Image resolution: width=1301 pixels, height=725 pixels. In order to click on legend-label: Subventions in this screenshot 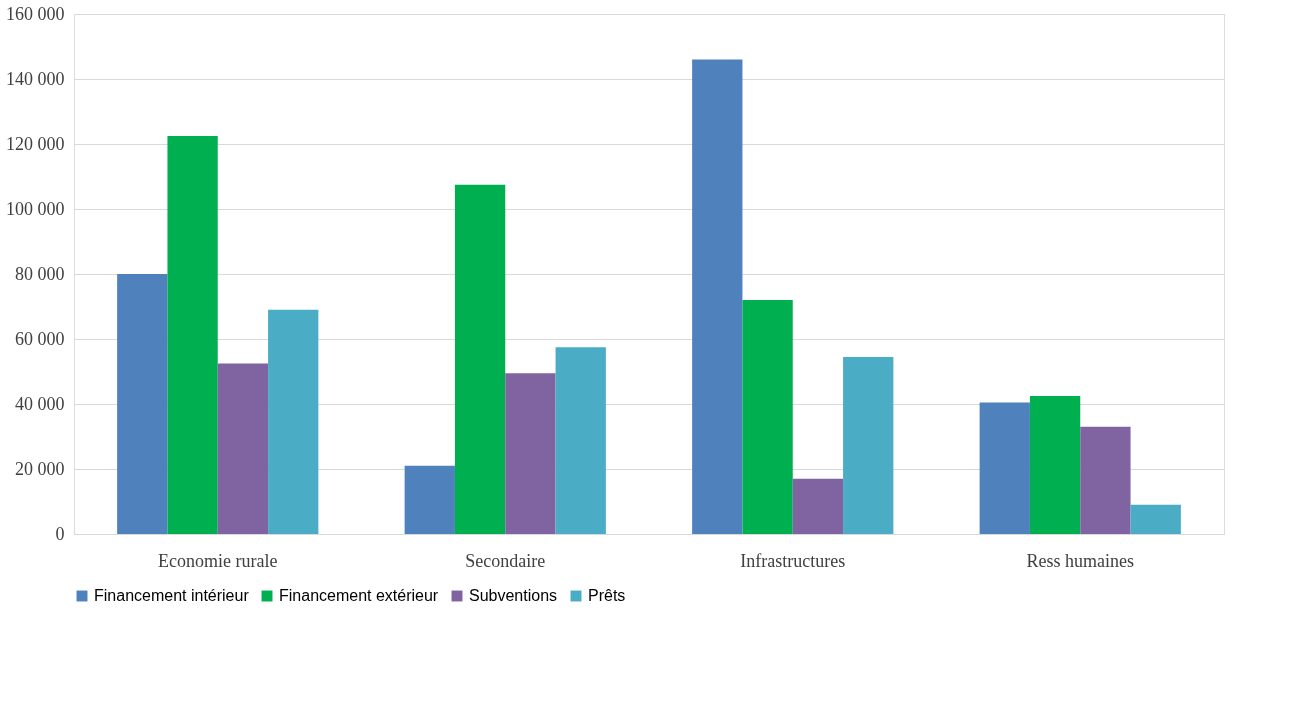, I will do `click(513, 595)`.